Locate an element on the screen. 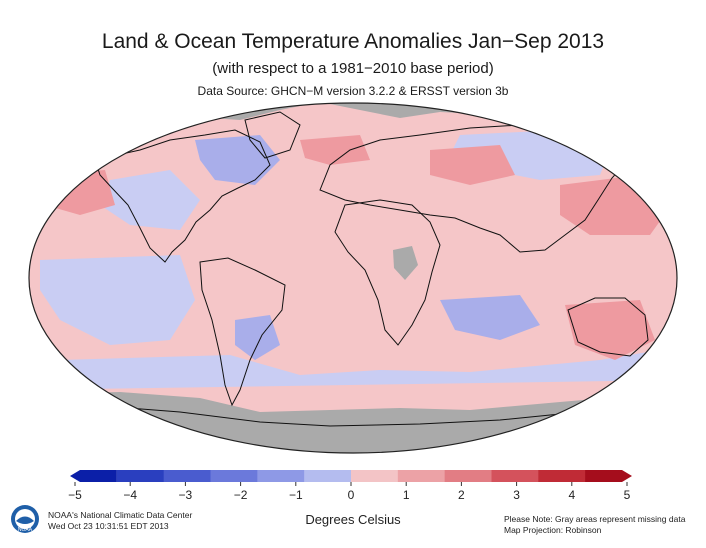  colorbar-tick-label: −5 is located at coordinates (75, 495).